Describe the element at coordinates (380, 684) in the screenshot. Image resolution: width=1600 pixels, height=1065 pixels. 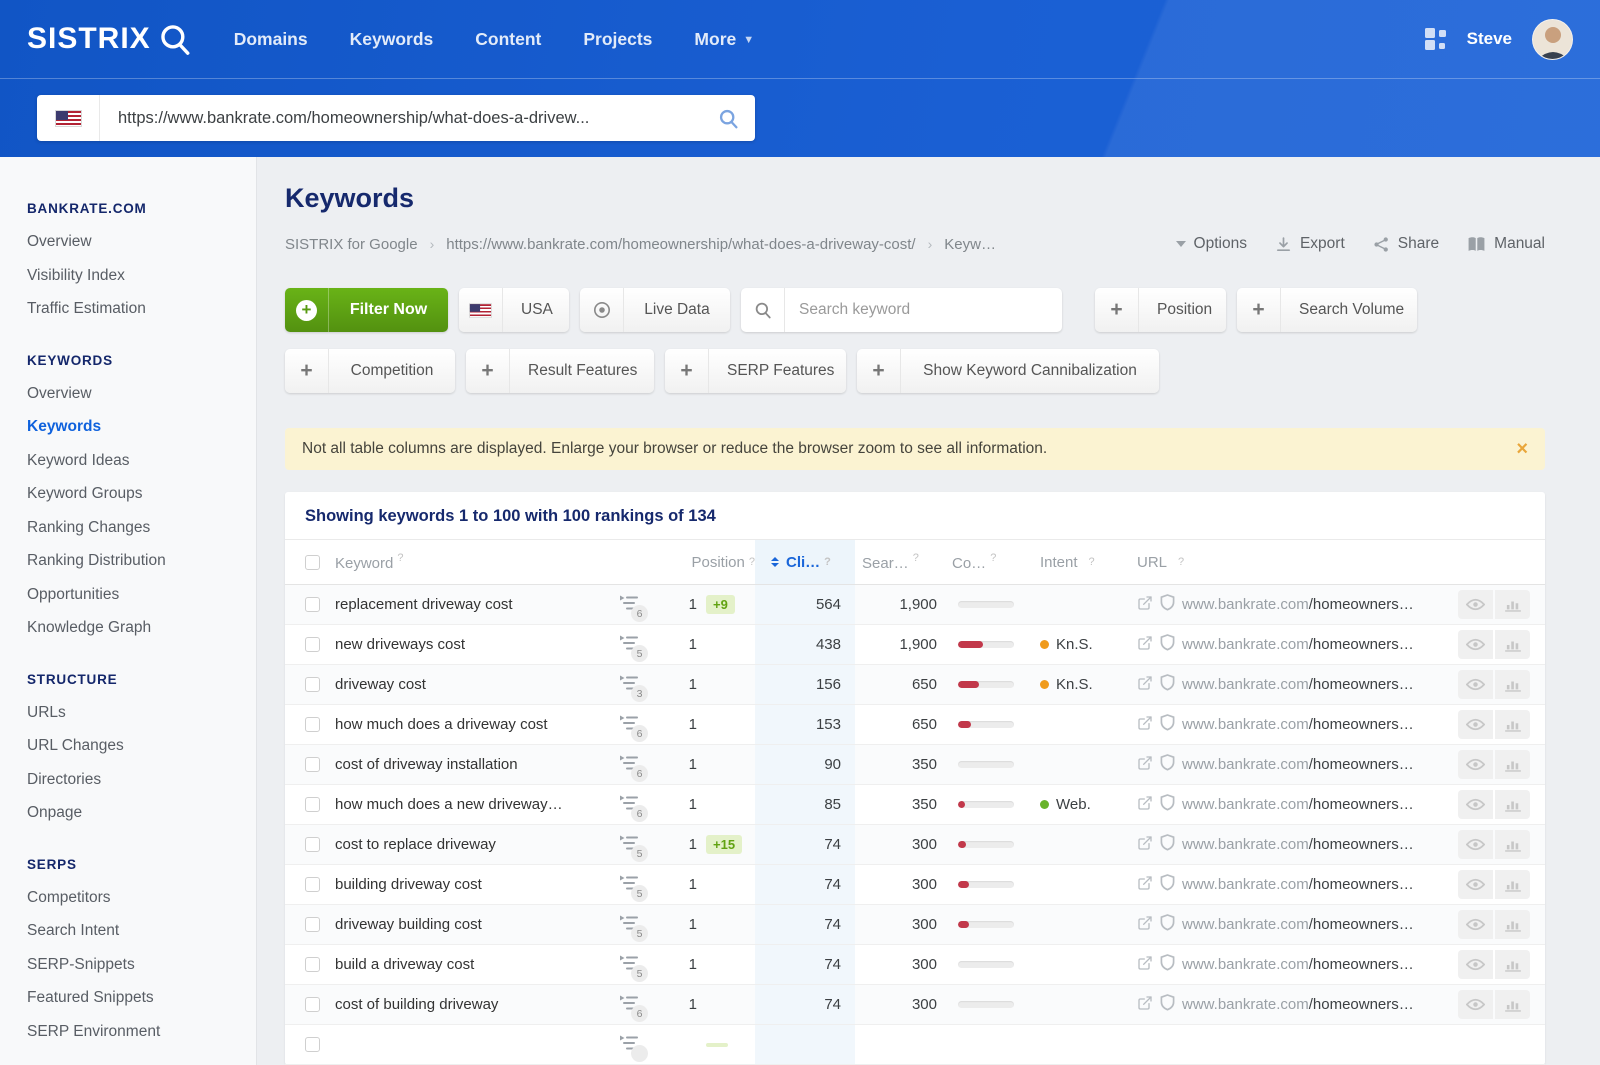
I see `keyword-link: driveway cost` at that location.